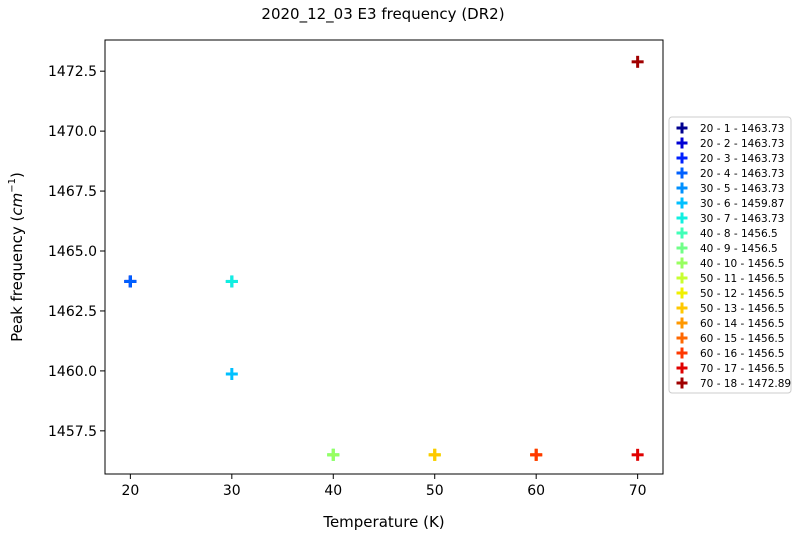  I want to click on legend-label: 70 - 17 - 1456.5, so click(742, 369).